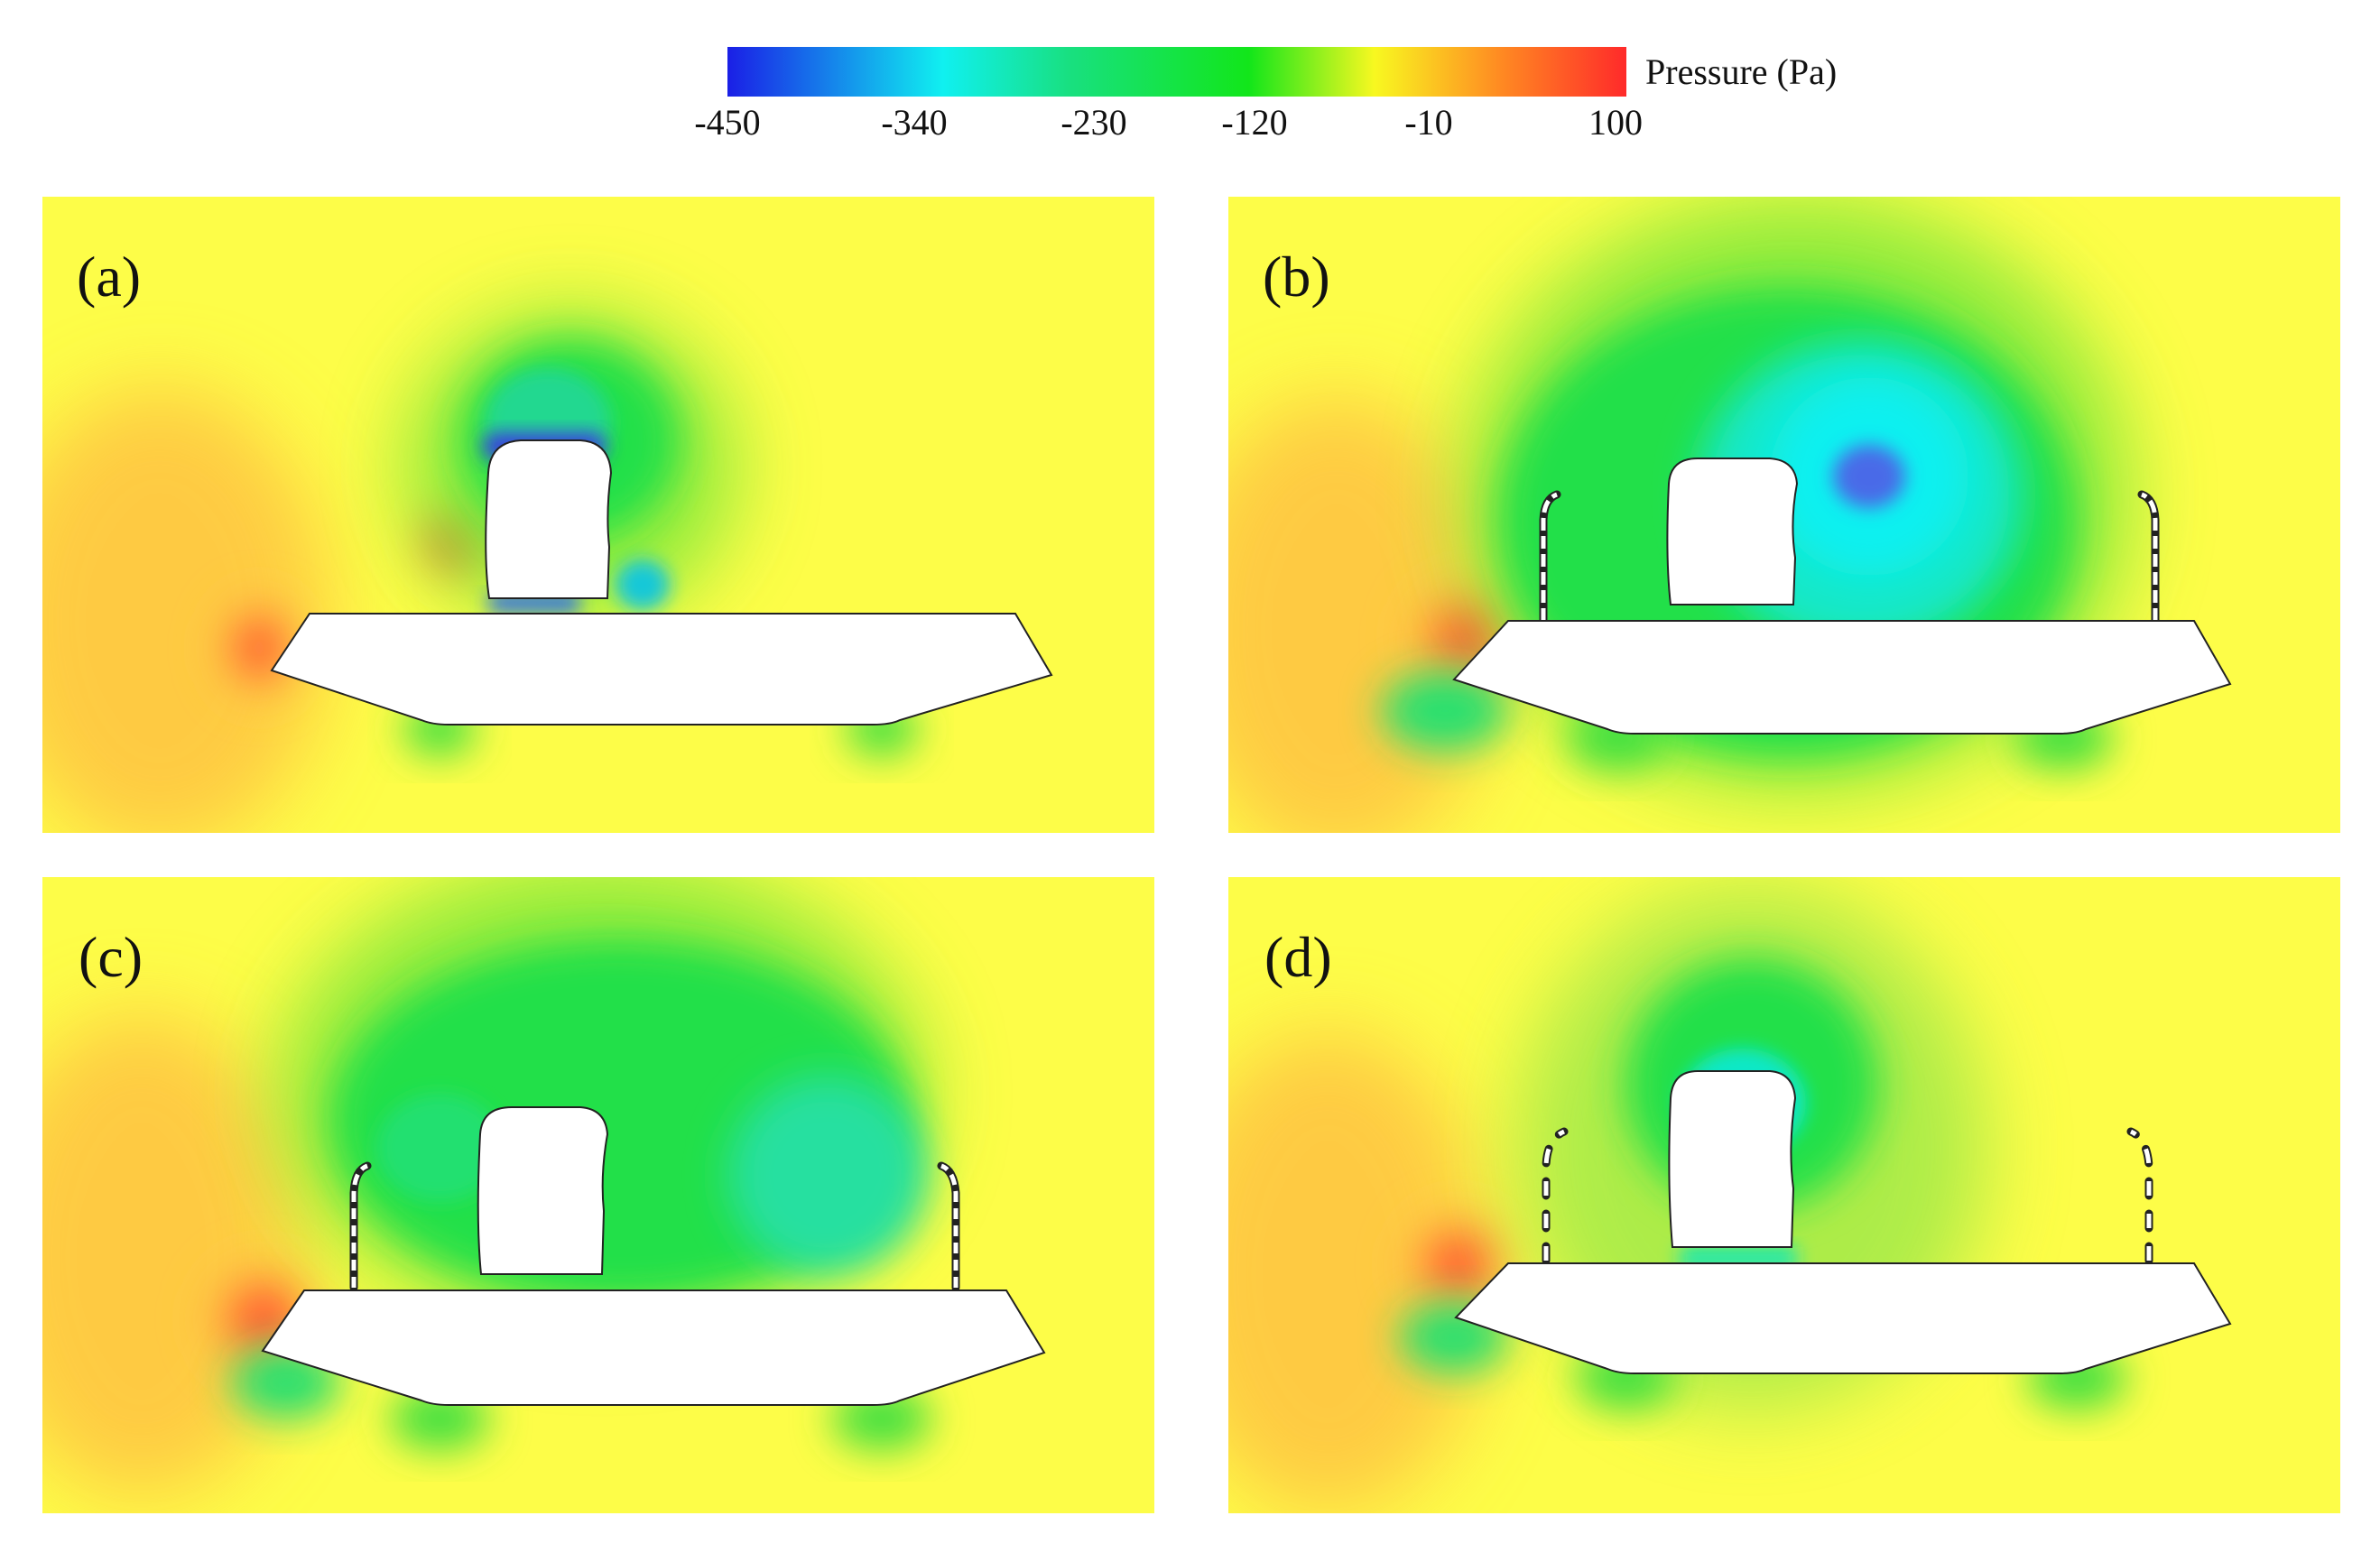  Describe the element at coordinates (1842, 677) in the screenshot. I see `deck-b` at that location.